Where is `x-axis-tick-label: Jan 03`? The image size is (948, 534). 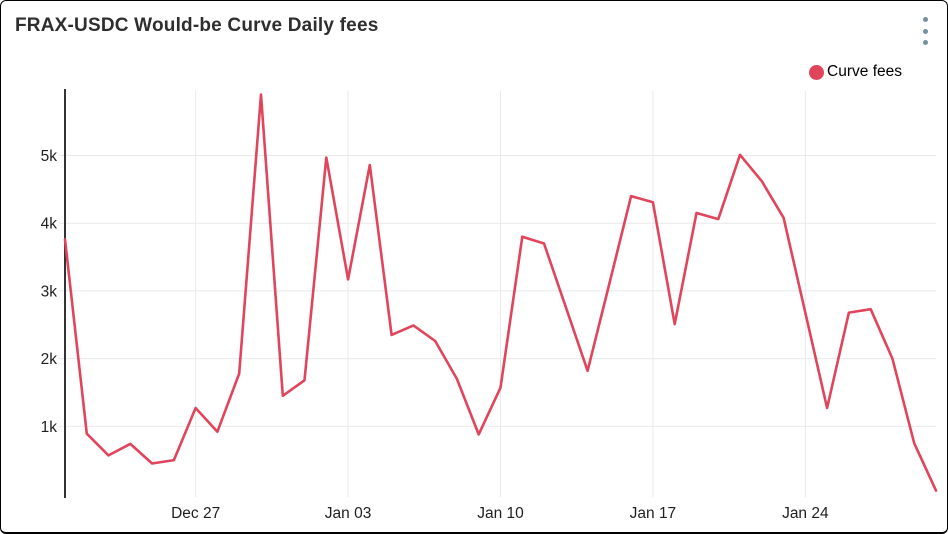
x-axis-tick-label: Jan 03 is located at coordinates (348, 513).